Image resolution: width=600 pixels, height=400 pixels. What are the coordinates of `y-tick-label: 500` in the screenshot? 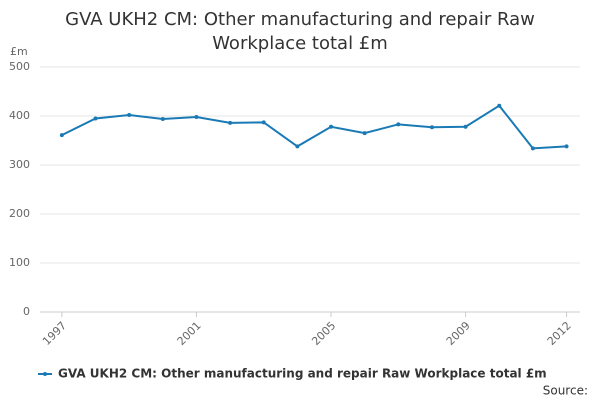 It's located at (19, 66).